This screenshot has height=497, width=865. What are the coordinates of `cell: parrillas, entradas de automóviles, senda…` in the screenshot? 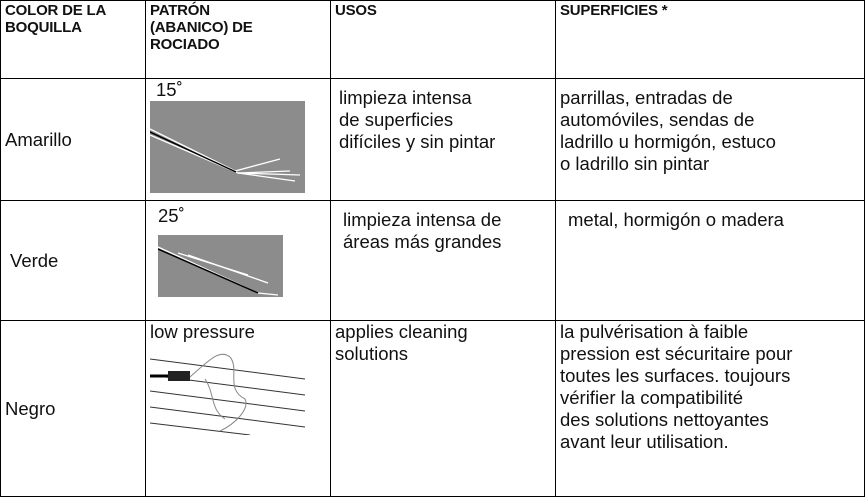 It's located at (710, 139).